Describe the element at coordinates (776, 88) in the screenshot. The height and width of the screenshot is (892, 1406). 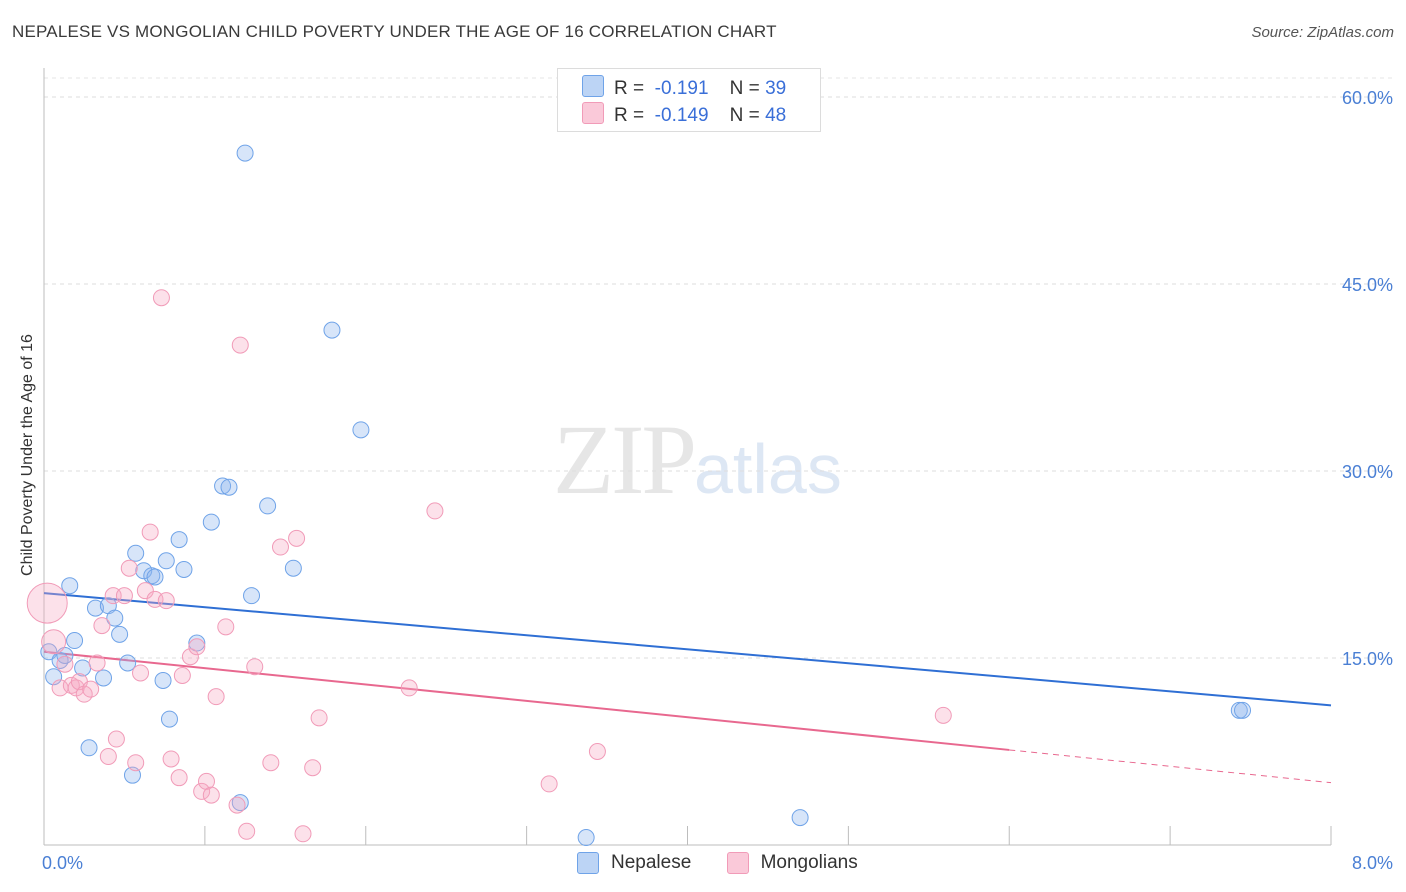
I see `legend-n-value: 39` at that location.